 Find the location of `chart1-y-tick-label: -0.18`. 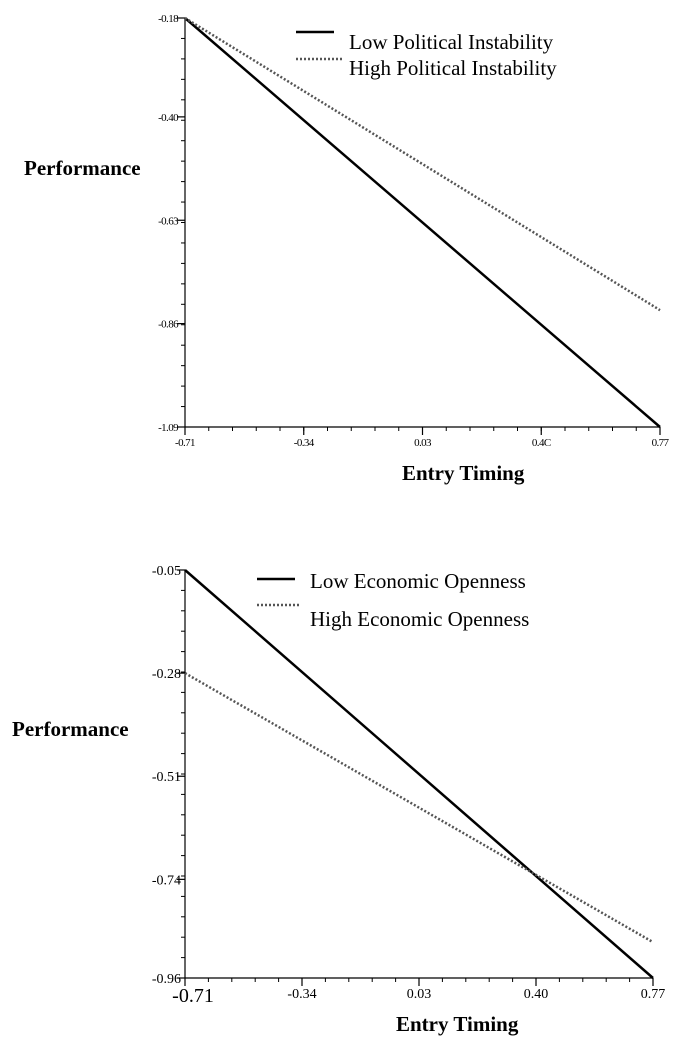

chart1-y-tick-label: -0.18 is located at coordinates (168, 19).